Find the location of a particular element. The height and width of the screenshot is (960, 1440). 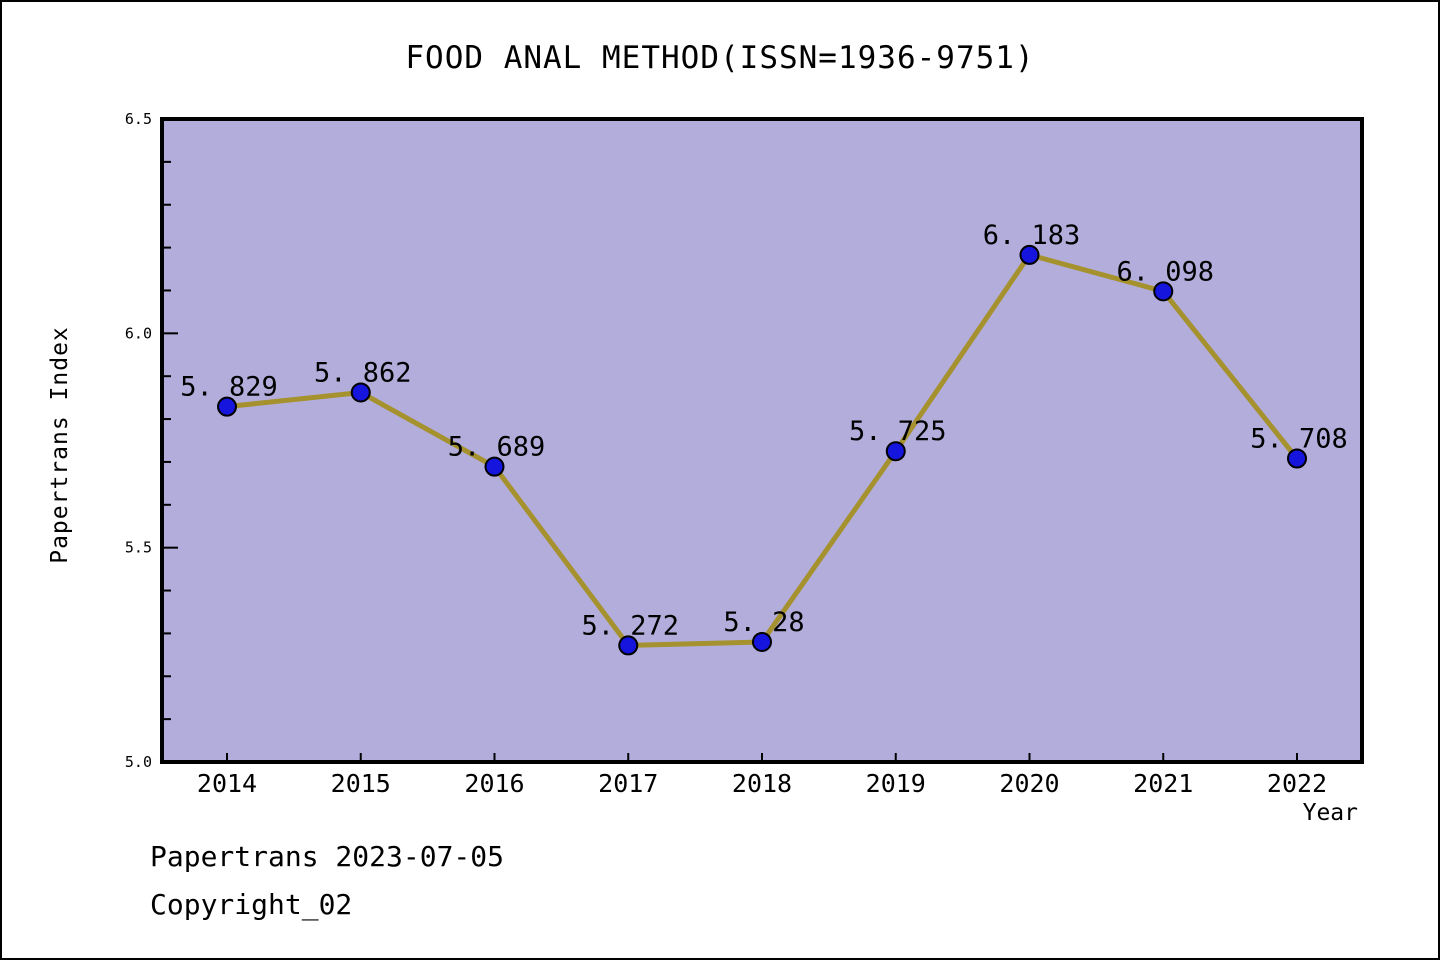

point-label: 5. 28 is located at coordinates (763, 622).